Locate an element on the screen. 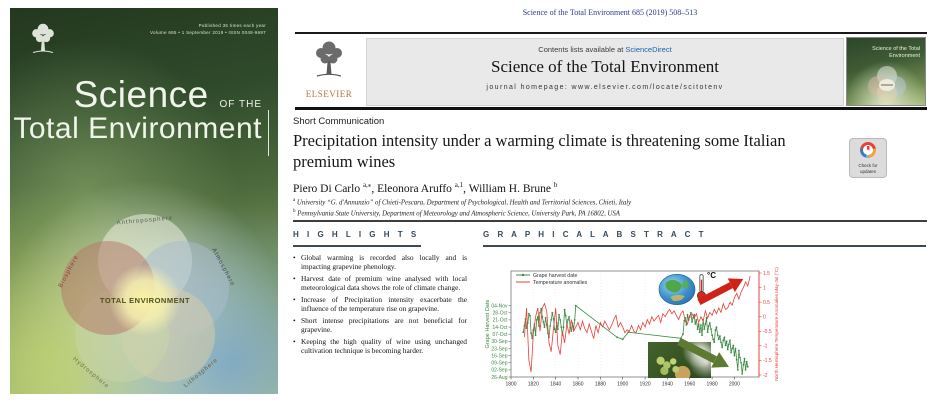  article-type: Short Communication is located at coordinates (339, 121).